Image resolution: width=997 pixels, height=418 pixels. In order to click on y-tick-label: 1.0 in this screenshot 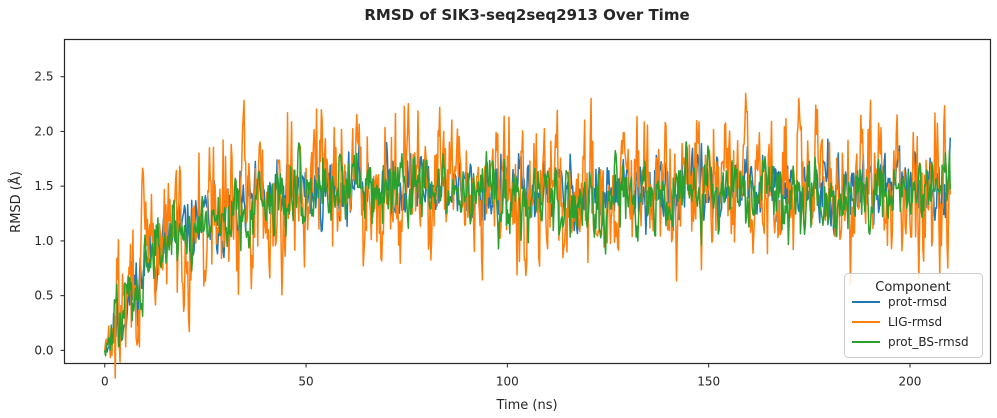, I will do `click(43, 241)`.